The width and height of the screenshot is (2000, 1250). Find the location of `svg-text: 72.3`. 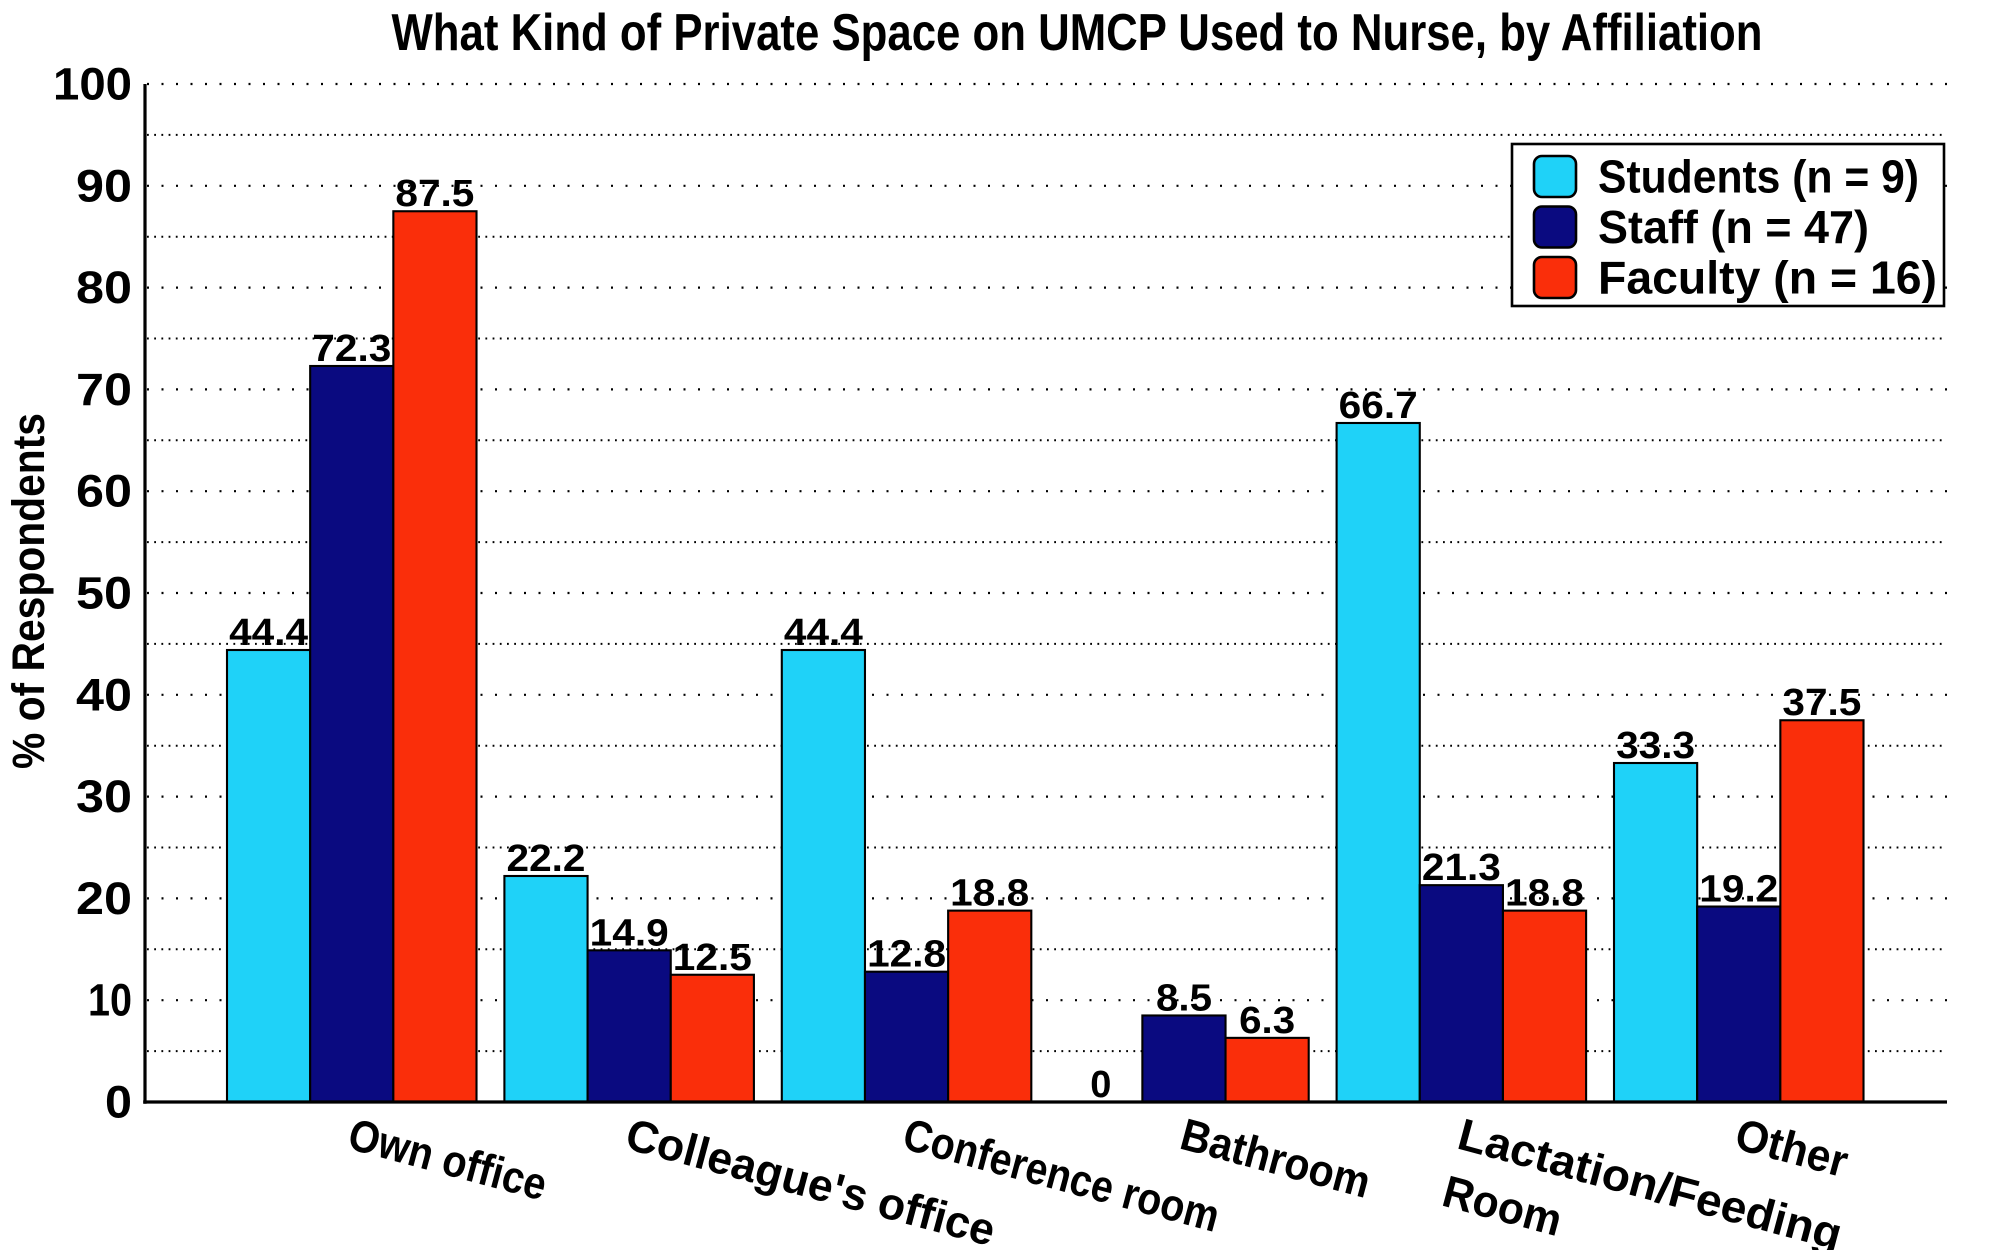

svg-text: 72.3 is located at coordinates (351, 349).